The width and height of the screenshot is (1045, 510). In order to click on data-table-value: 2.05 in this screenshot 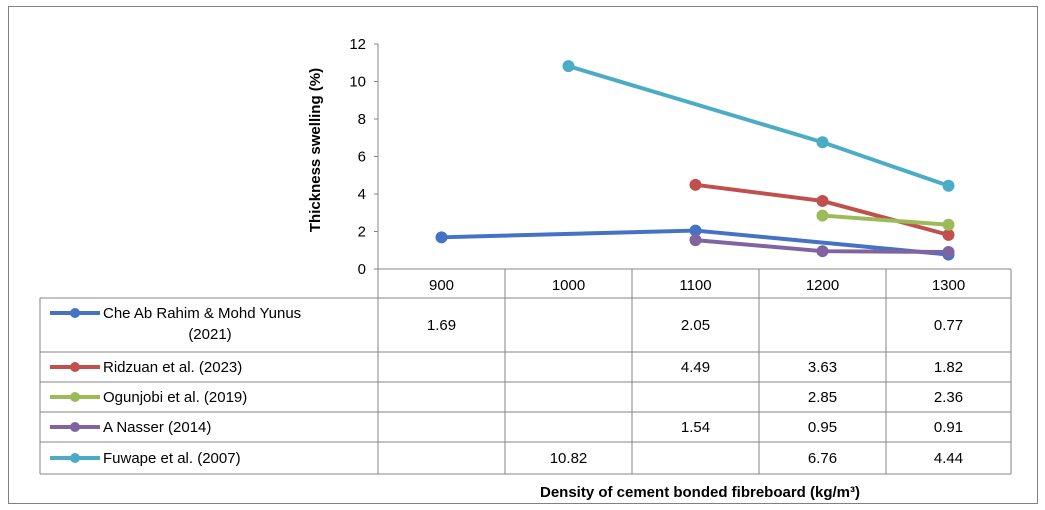, I will do `click(695, 325)`.